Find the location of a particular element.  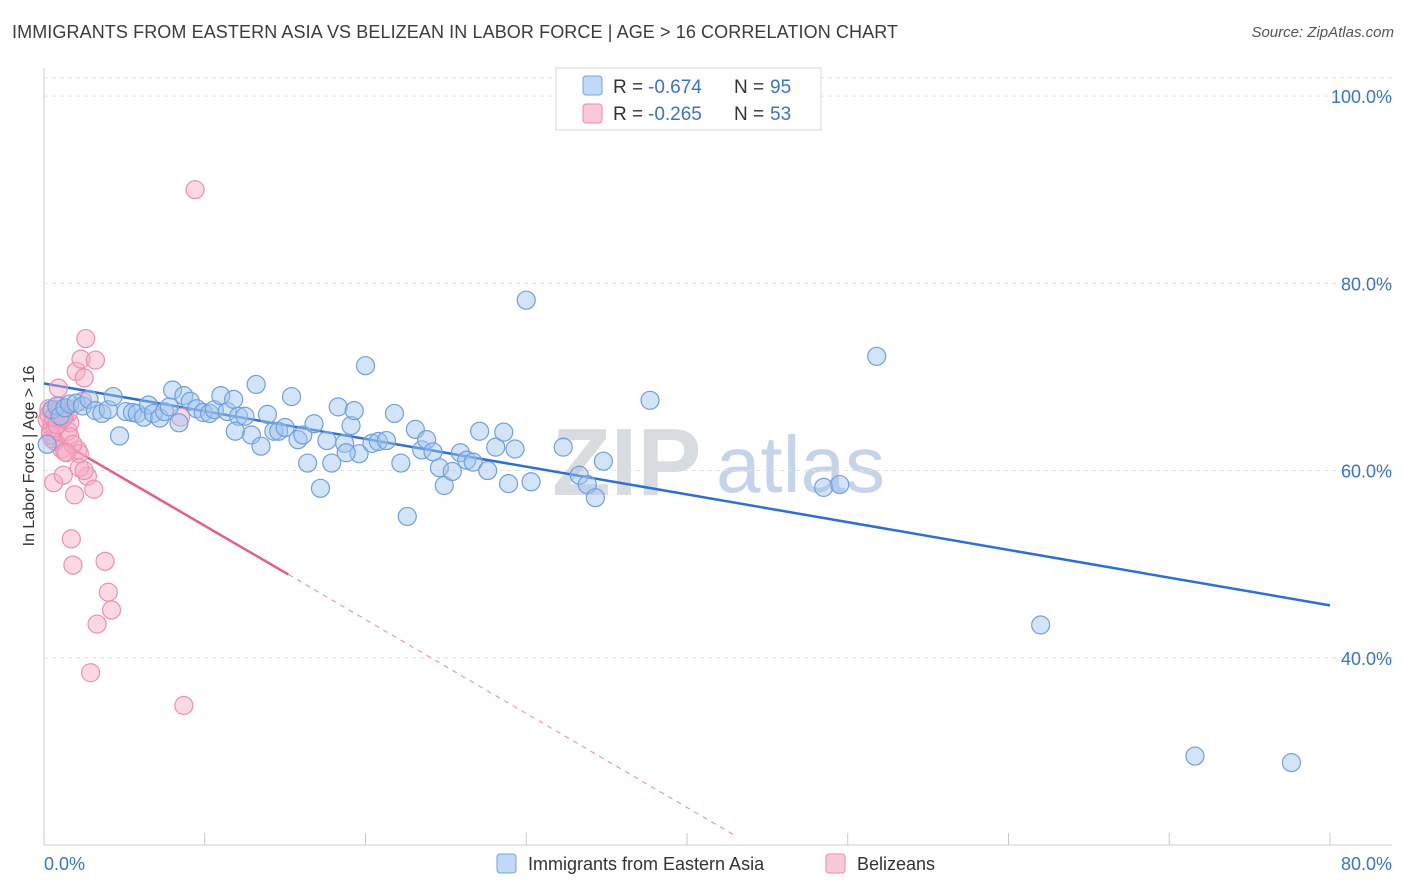

watermark-atlas: atlas is located at coordinates (800, 464).